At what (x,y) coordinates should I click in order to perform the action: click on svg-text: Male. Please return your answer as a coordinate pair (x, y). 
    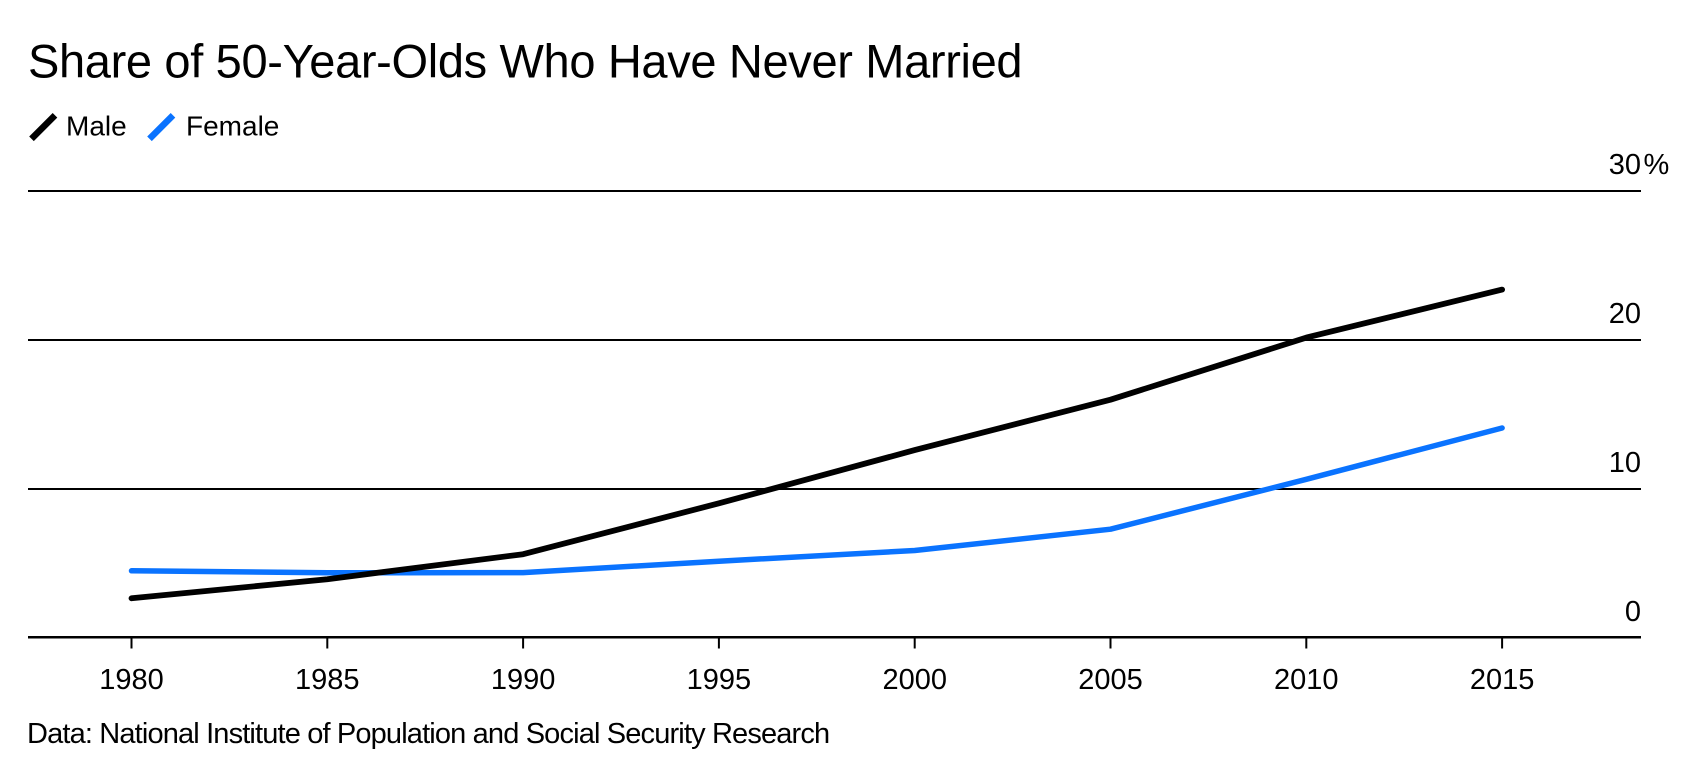
    Looking at the image, I should click on (96, 126).